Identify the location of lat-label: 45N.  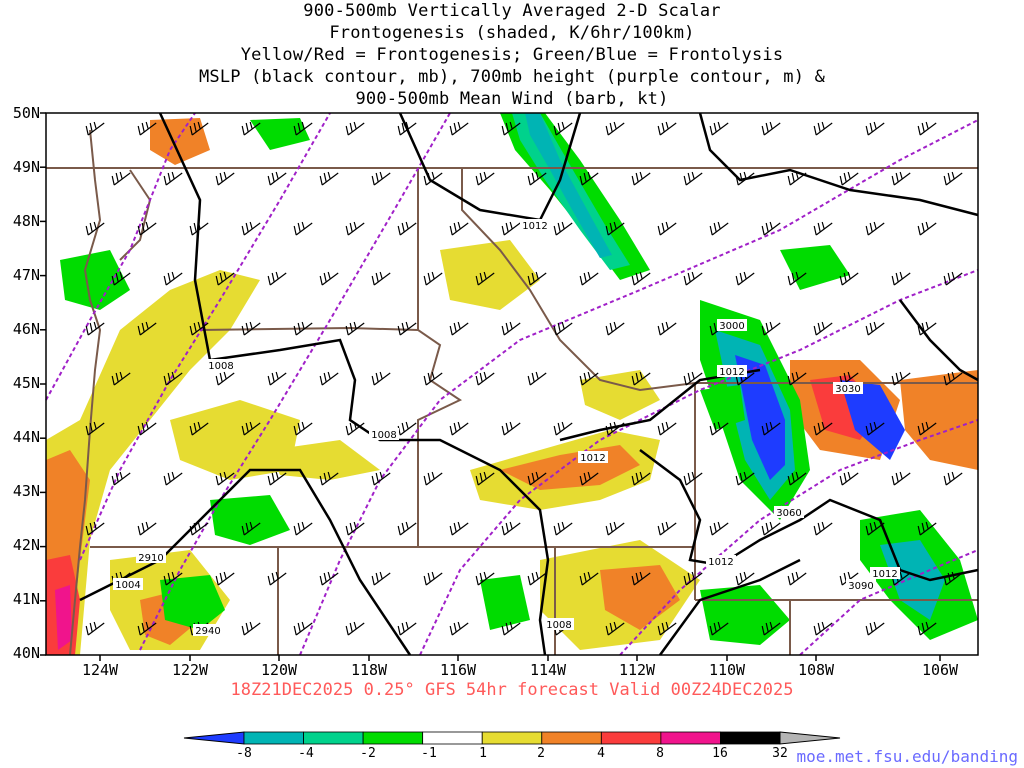
(26, 383).